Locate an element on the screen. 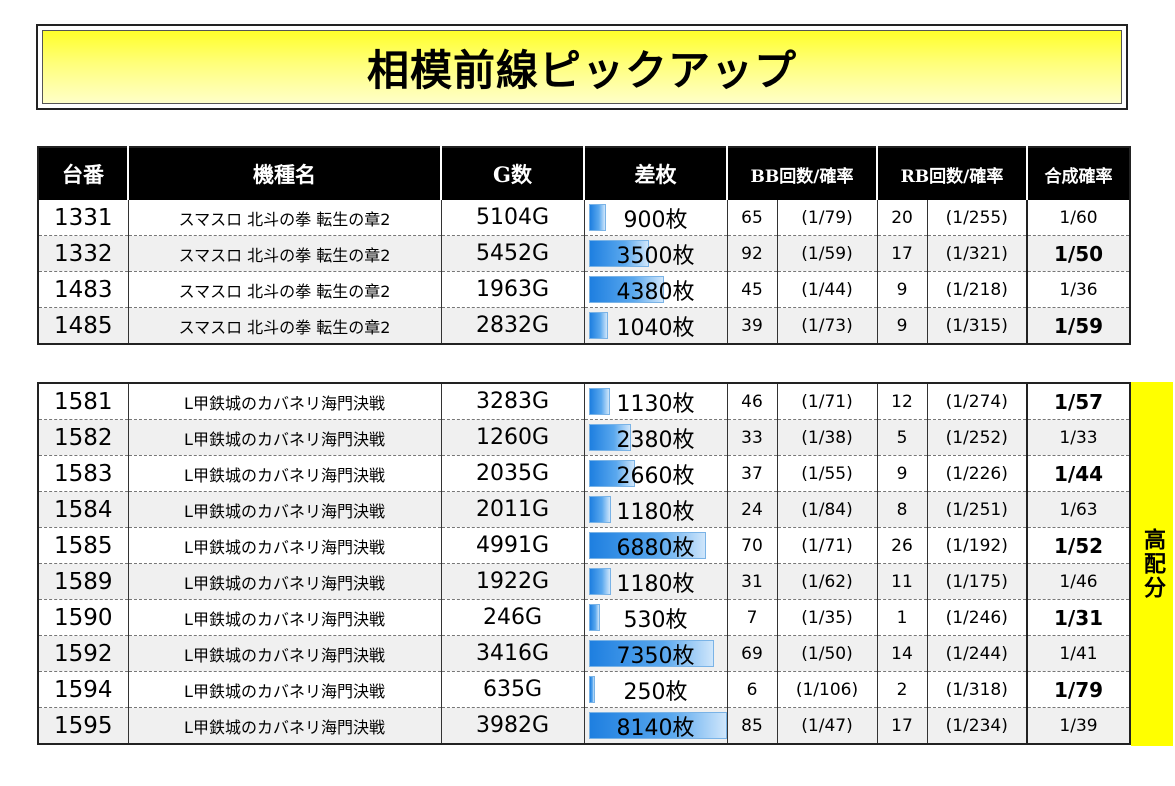 The width and height of the screenshot is (1175, 786). side-label-text: 高配分 is located at coordinates (1152, 564).